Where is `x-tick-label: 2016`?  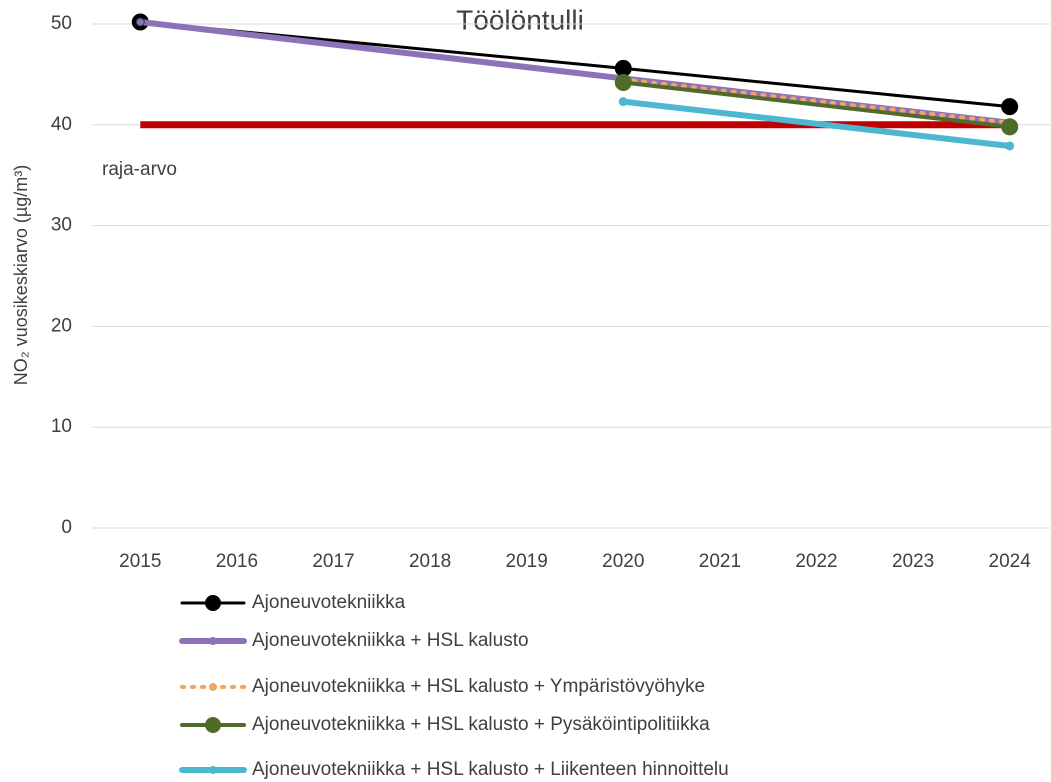
x-tick-label: 2016 is located at coordinates (237, 561).